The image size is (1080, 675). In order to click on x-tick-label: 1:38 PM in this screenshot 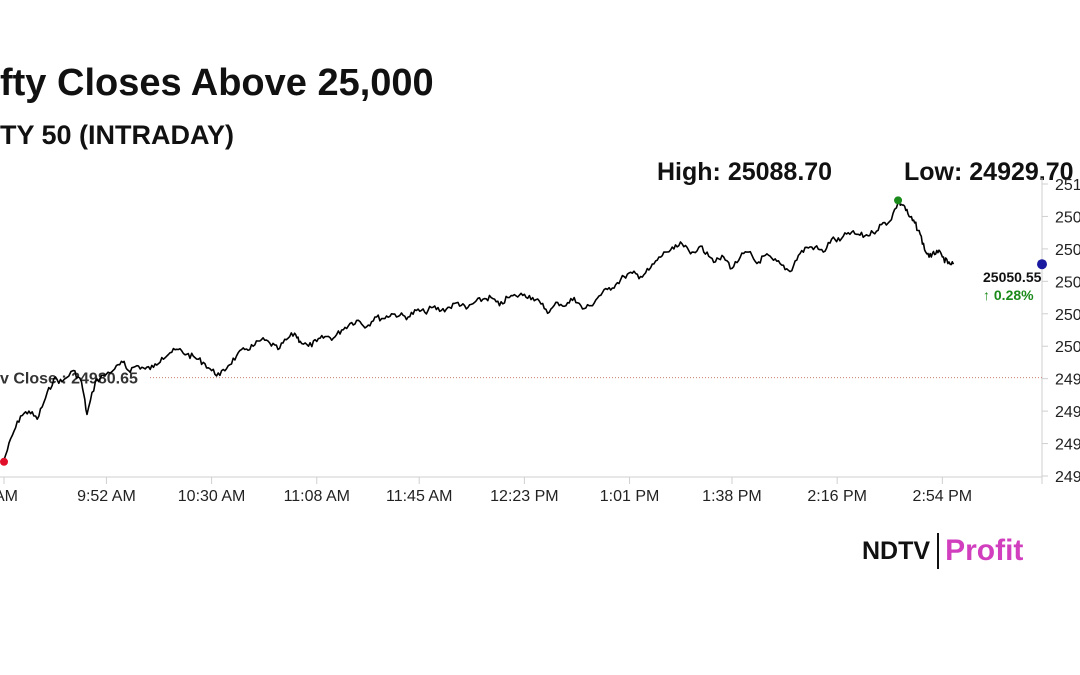, I will do `click(732, 496)`.